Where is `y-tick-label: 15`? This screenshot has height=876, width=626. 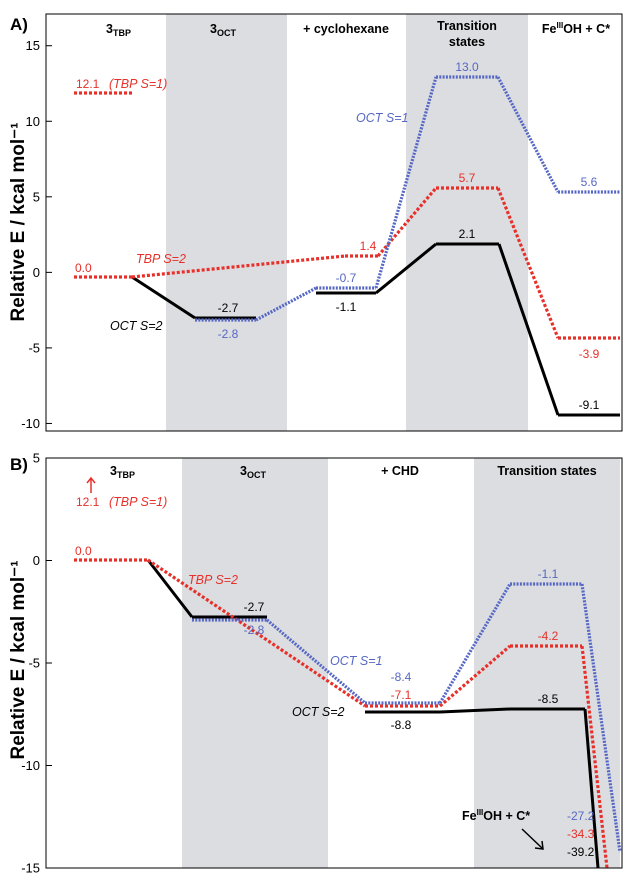
y-tick-label: 15 is located at coordinates (33, 45).